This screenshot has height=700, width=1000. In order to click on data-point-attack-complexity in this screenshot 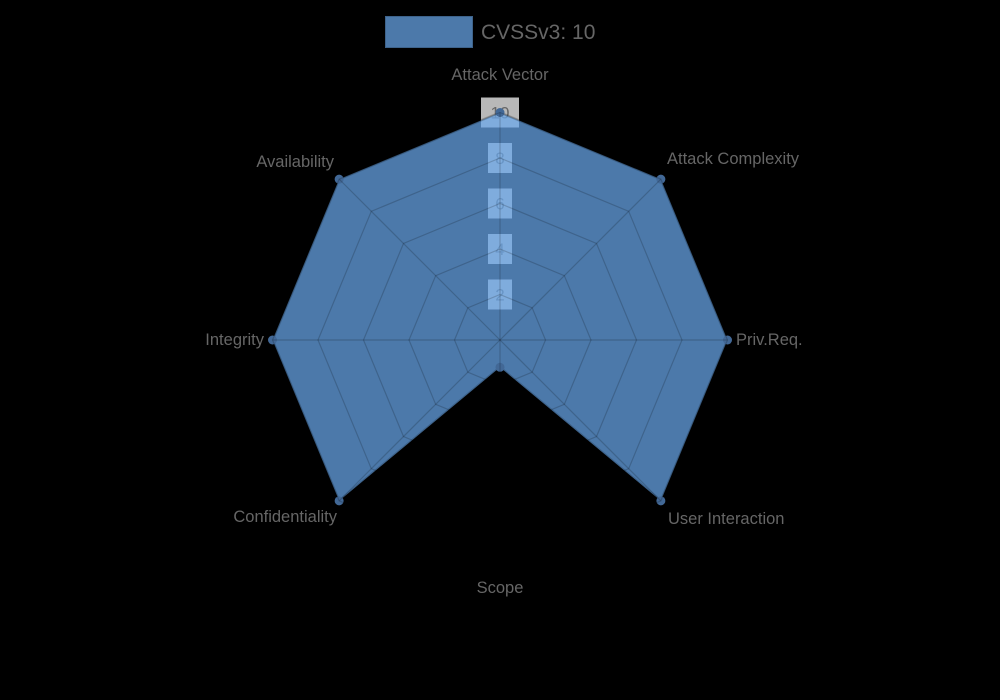, I will do `click(661, 179)`.